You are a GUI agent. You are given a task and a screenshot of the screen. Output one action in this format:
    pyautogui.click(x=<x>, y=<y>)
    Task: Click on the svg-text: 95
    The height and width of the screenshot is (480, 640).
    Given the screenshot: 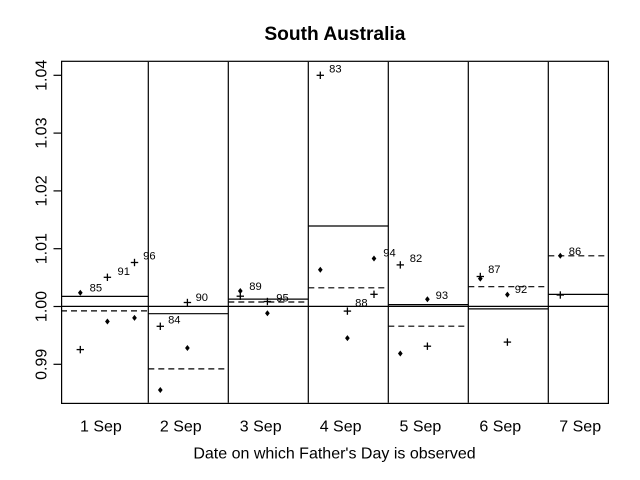 What is the action you would take?
    pyautogui.click(x=282, y=299)
    